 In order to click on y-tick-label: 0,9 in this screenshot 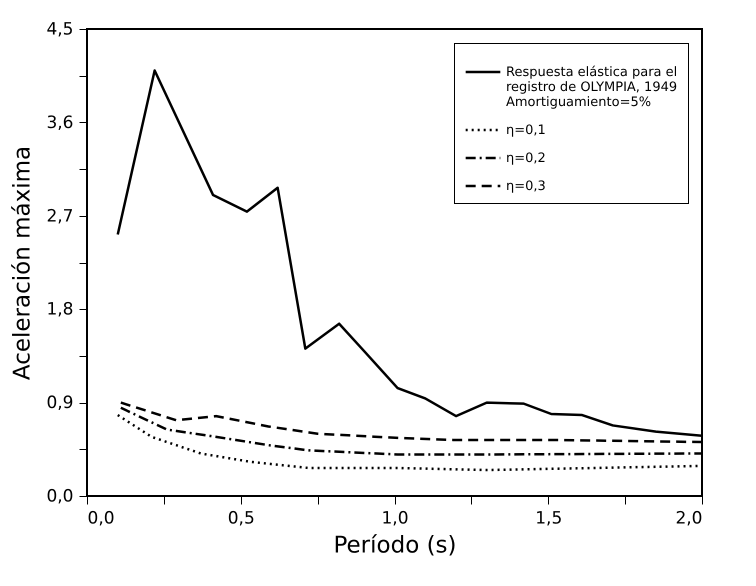, I will do `click(60, 403)`.